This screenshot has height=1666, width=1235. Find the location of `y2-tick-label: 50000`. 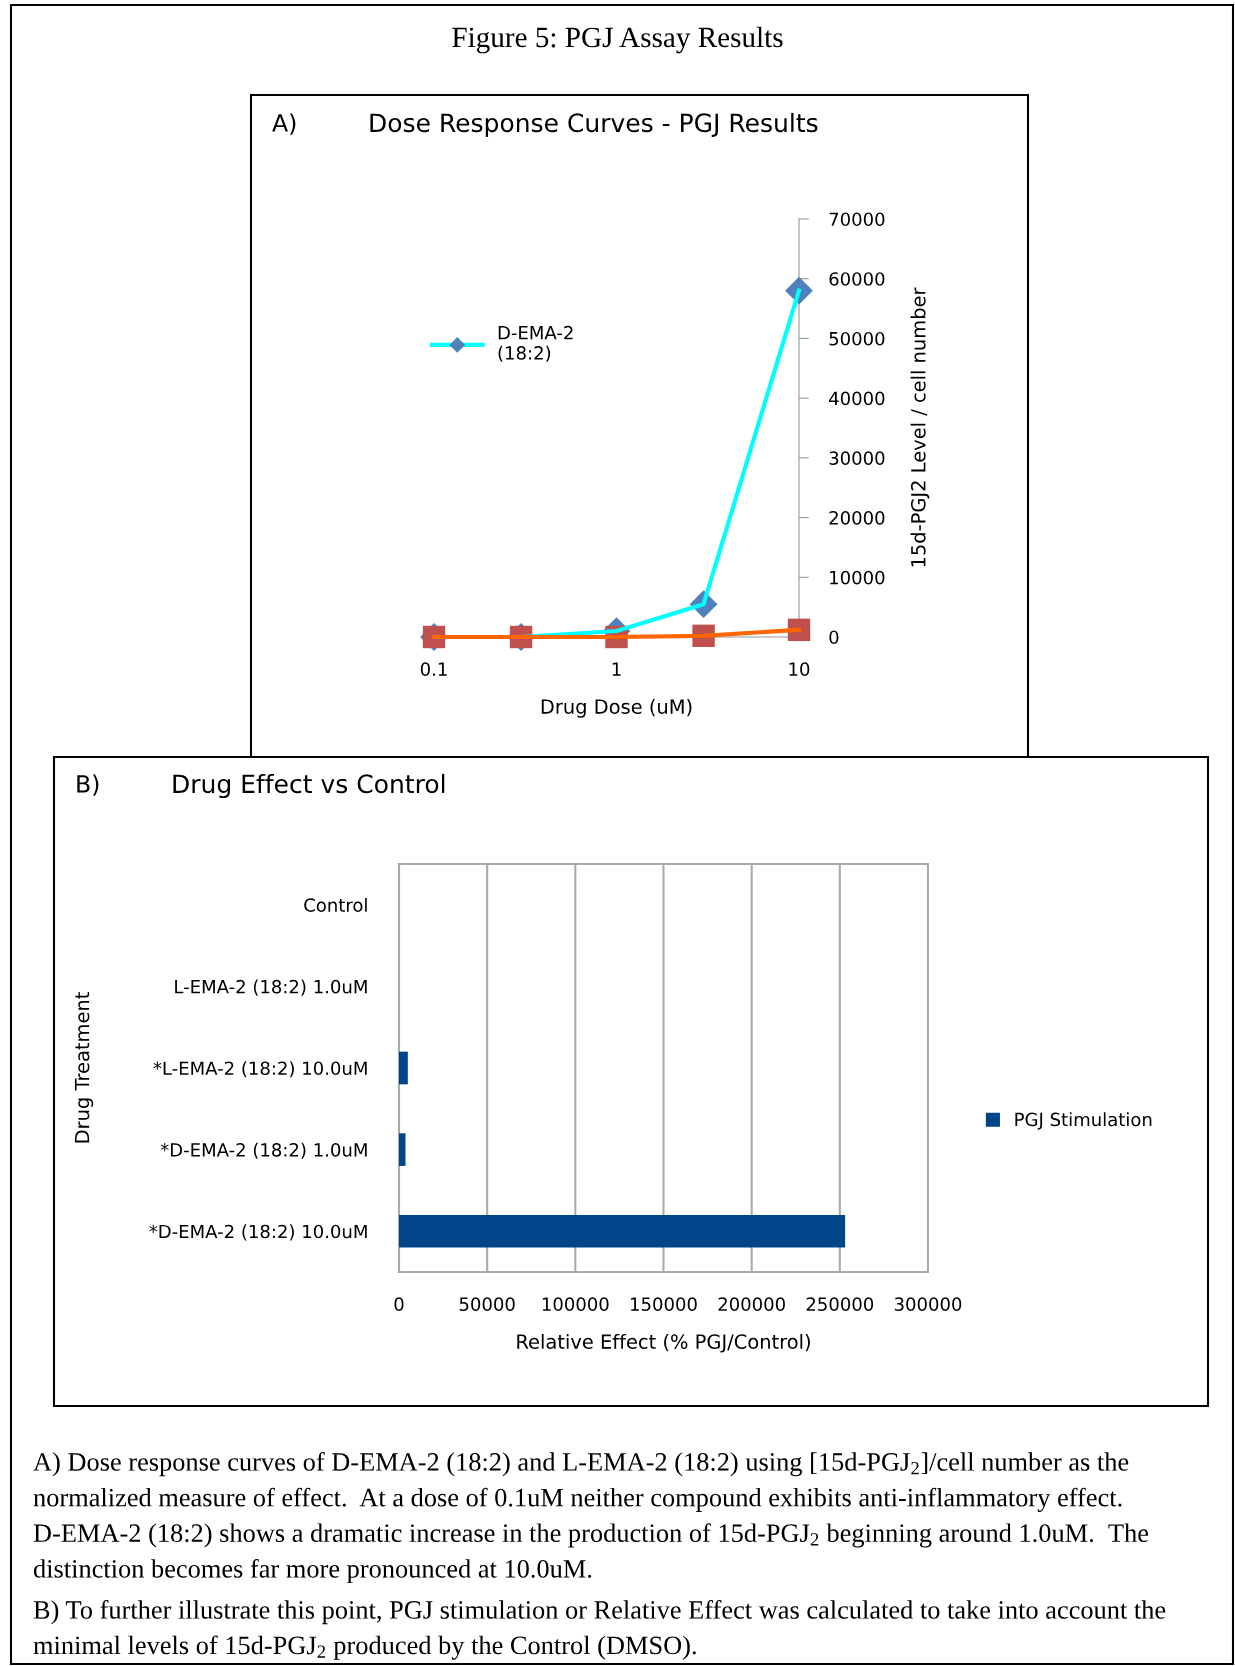

y2-tick-label: 50000 is located at coordinates (857, 338).